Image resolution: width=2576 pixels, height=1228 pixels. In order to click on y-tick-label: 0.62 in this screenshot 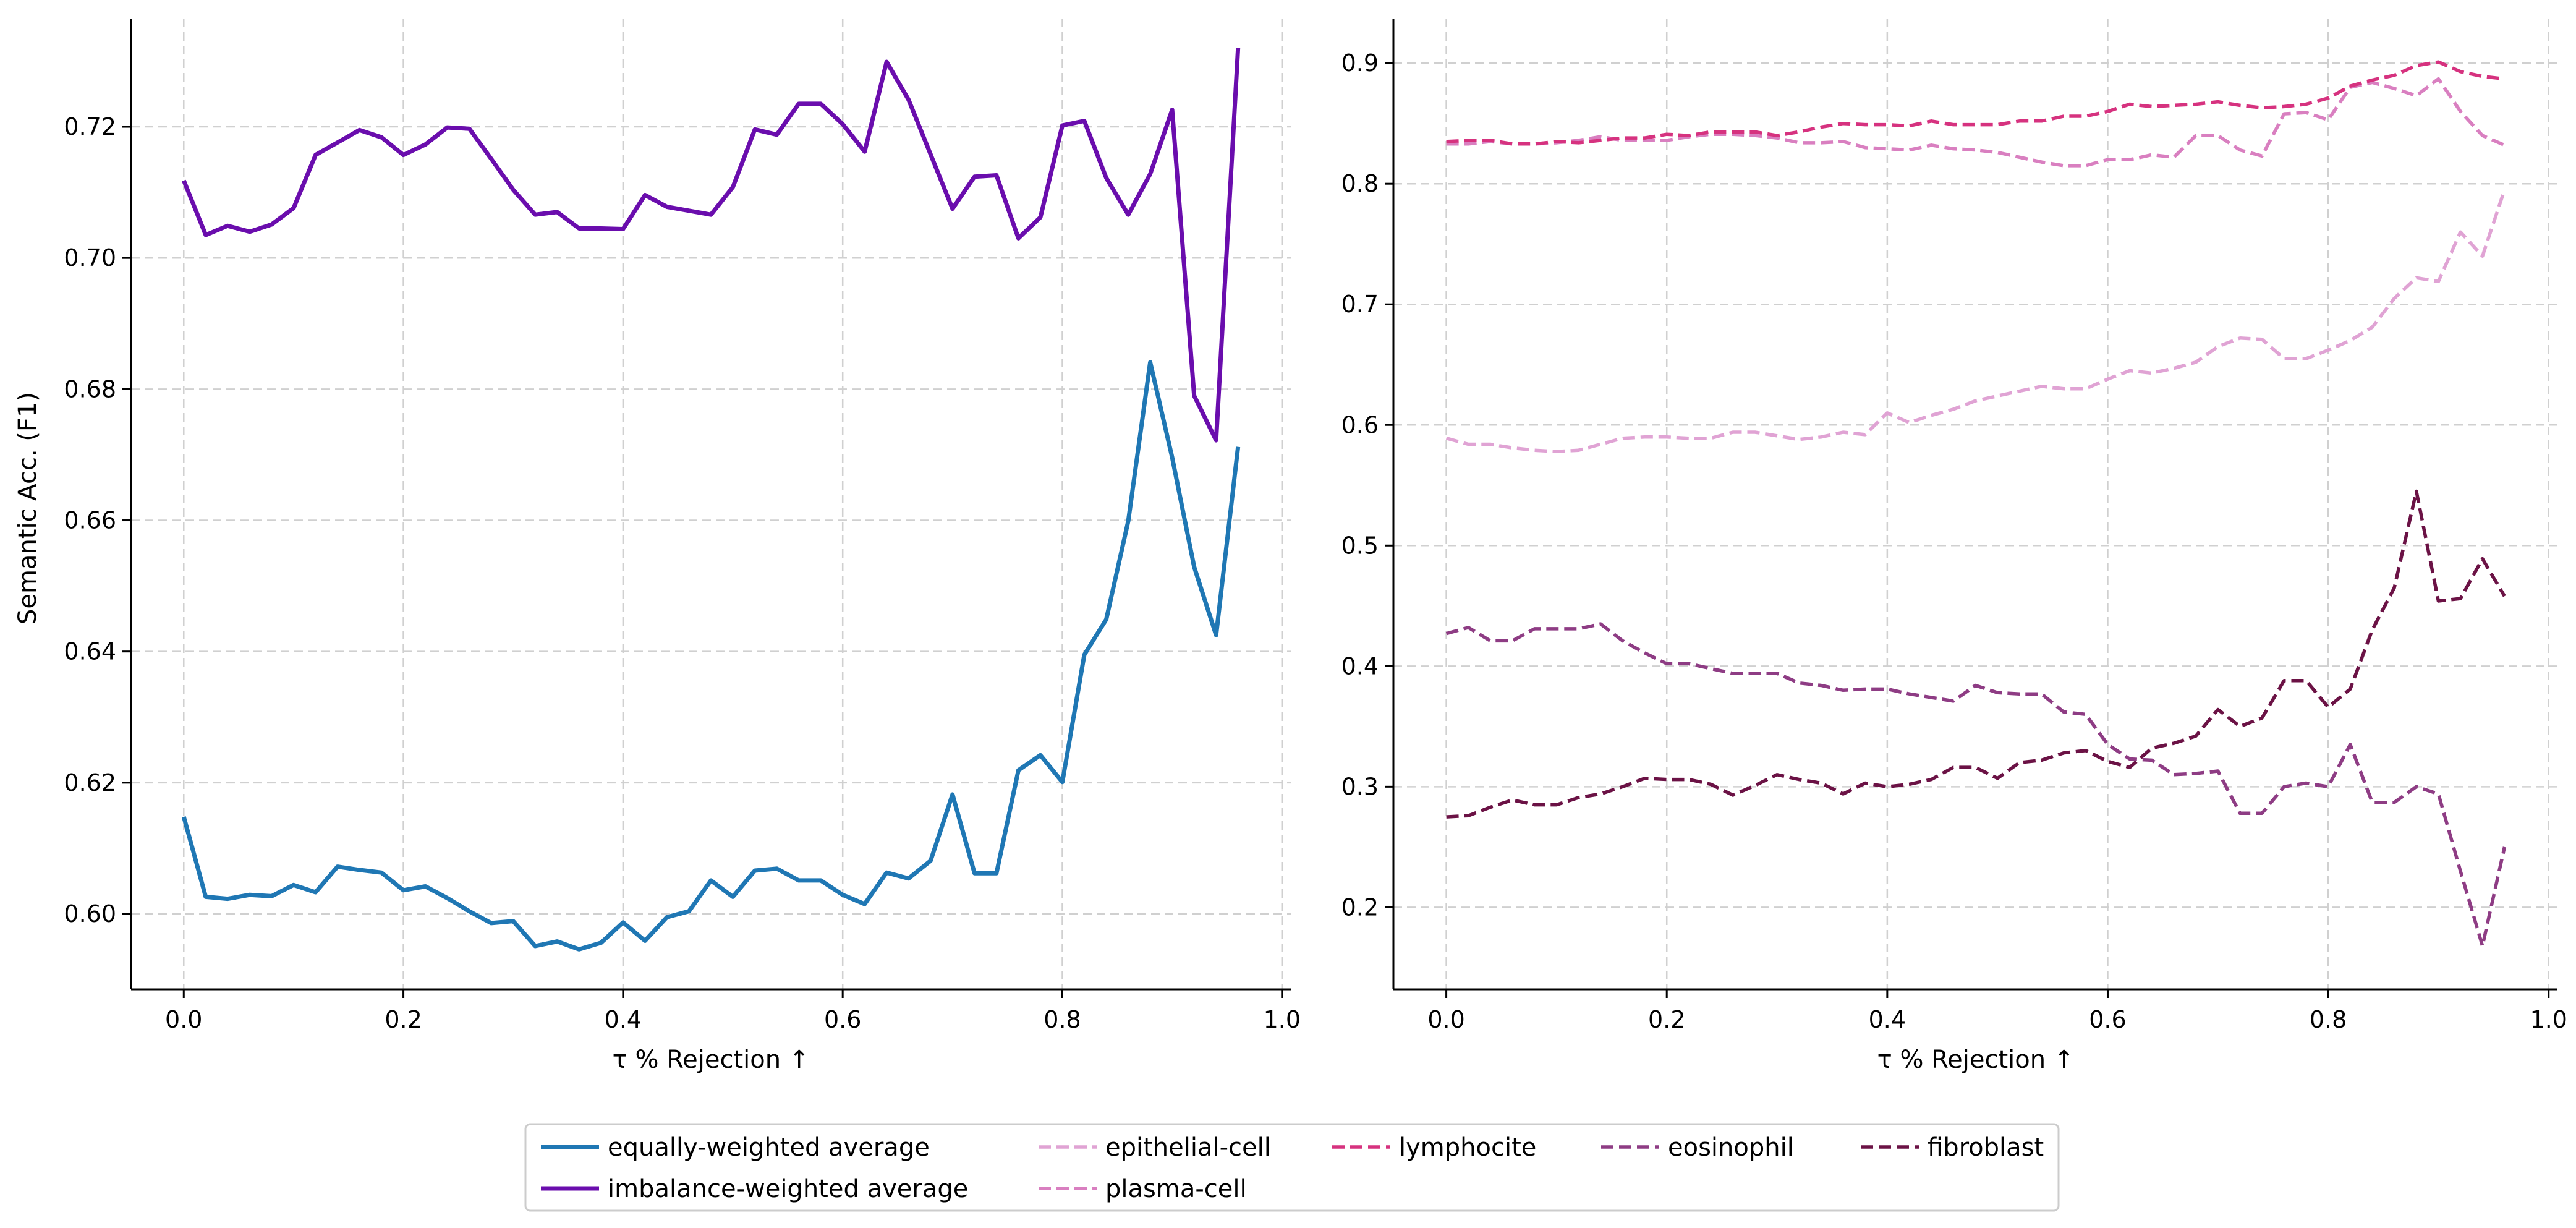, I will do `click(90, 783)`.